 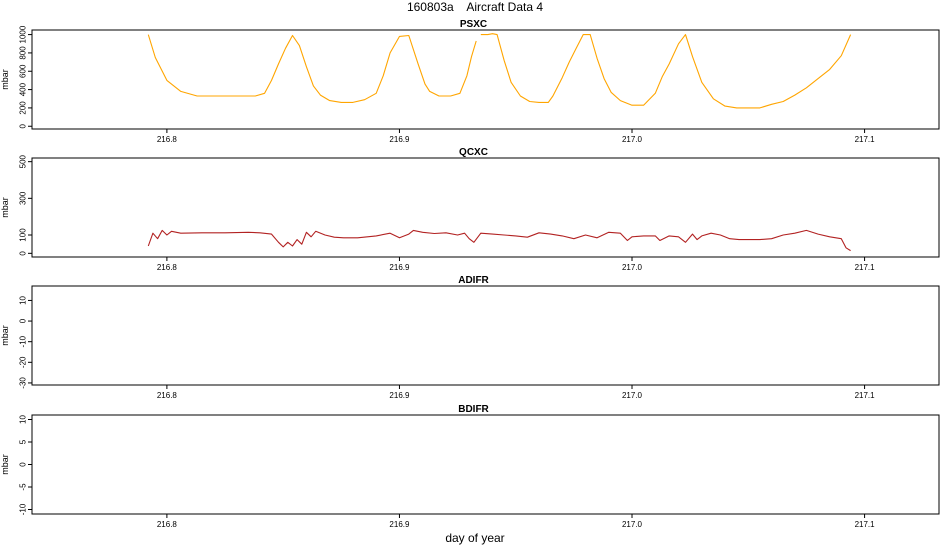 What do you see at coordinates (475, 7) in the screenshot?
I see `figure-title: 160803a Aircraft Data 4` at bounding box center [475, 7].